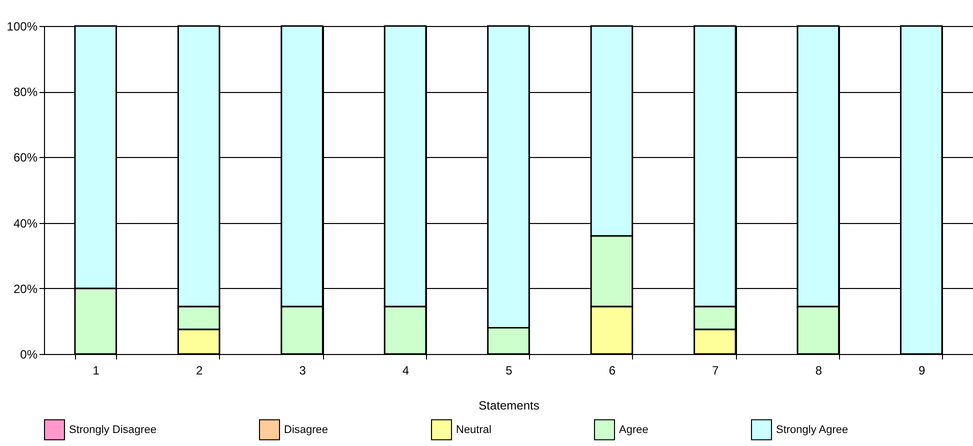 Image resolution: width=973 pixels, height=446 pixels. I want to click on y-tick-label: 0%, so click(29, 355).